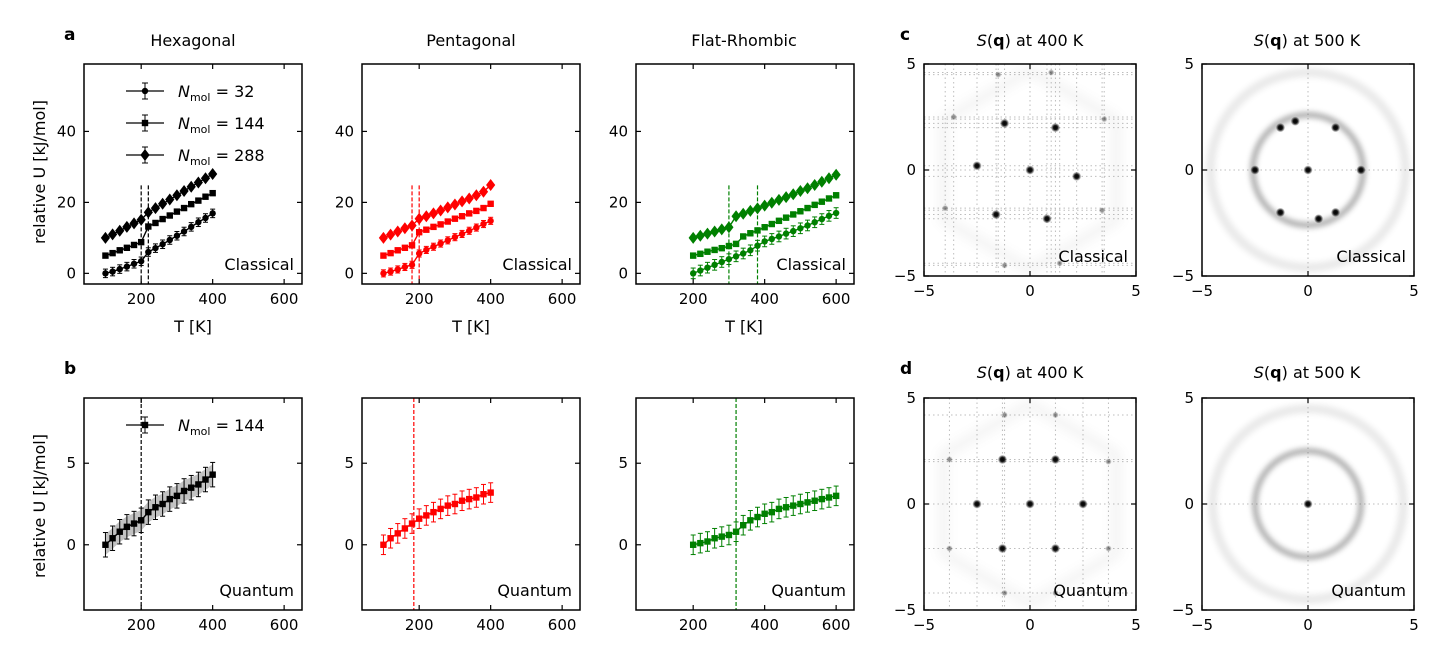 The width and height of the screenshot is (1440, 664). Describe the element at coordinates (344, 202) in the screenshot. I see `y-tick-label: 20` at that location.